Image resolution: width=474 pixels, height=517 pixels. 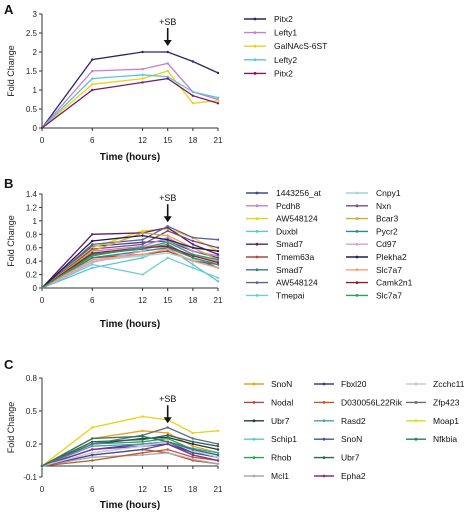 What do you see at coordinates (11, 241) in the screenshot?
I see `y-axis-title: Fold Change` at bounding box center [11, 241].